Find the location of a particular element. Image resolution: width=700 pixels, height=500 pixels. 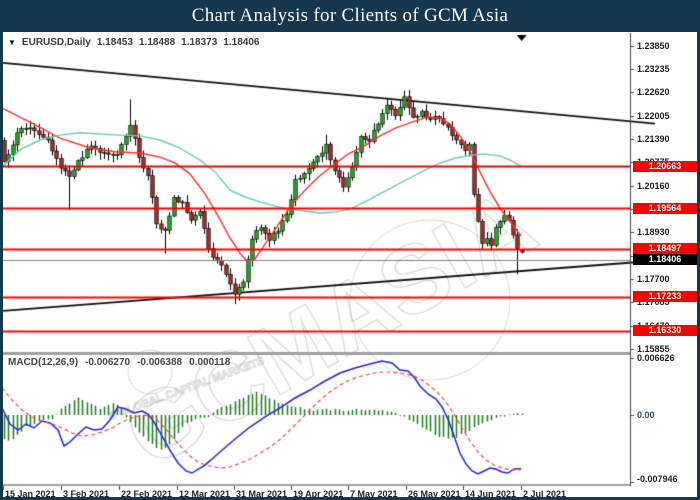

price-tick-label: 1.21390 is located at coordinates (653, 138).